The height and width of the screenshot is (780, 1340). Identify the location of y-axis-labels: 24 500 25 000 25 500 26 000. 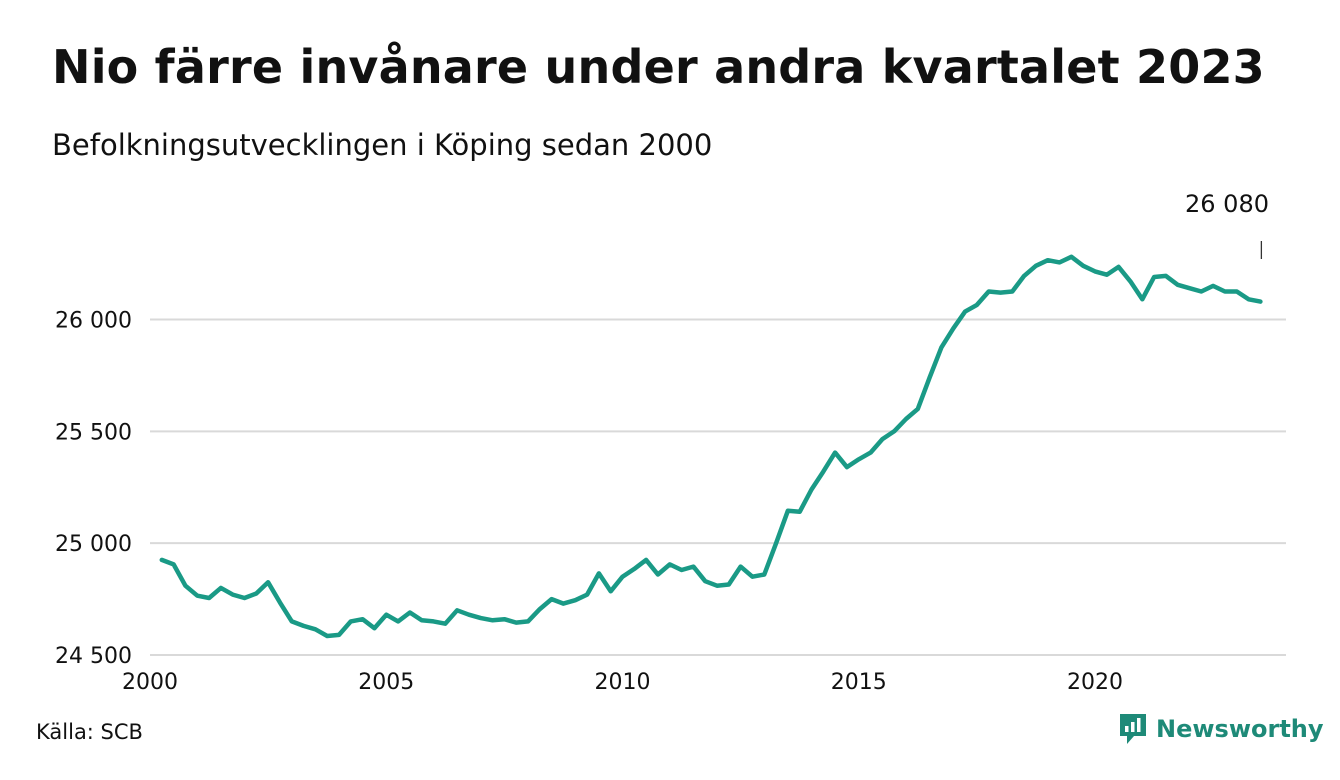
(93, 488).